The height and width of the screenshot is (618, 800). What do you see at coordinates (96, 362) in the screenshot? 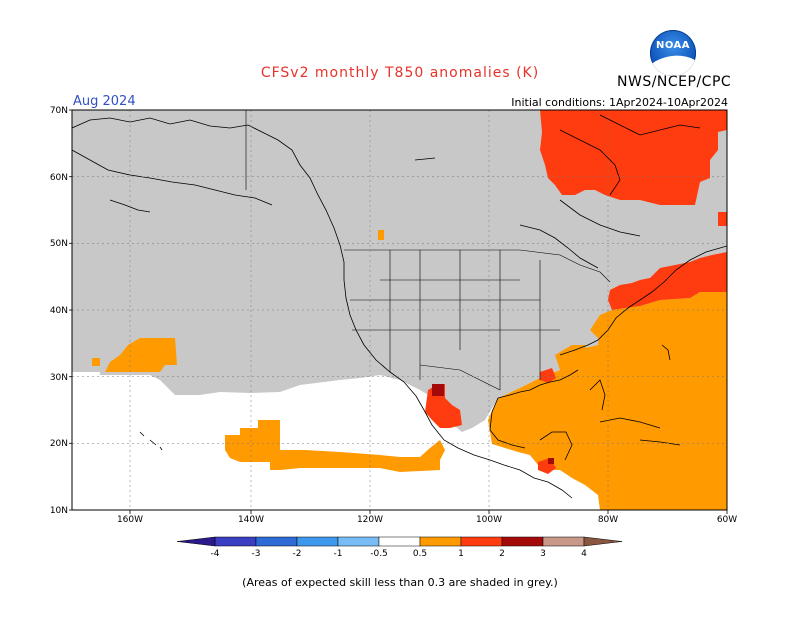
I see `warm-anomaly-small-cell` at bounding box center [96, 362].